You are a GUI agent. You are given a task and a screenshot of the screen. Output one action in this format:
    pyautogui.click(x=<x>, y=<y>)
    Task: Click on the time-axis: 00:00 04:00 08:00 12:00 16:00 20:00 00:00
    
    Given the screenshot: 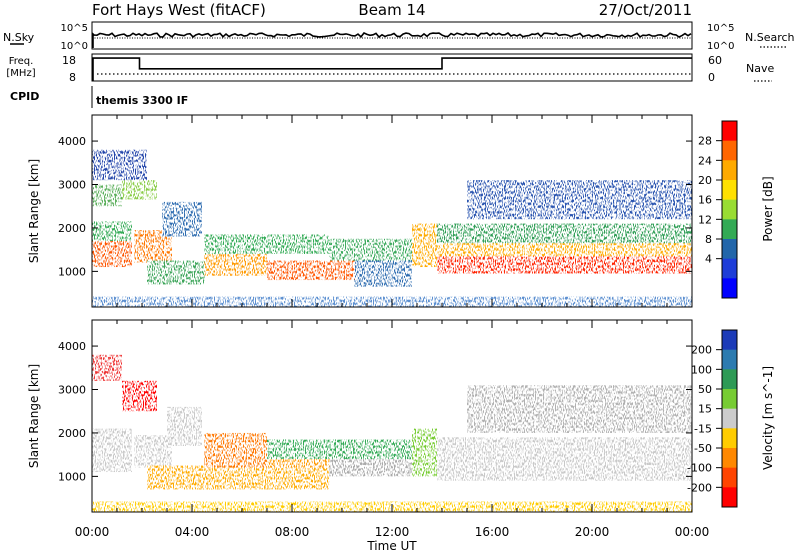 What is the action you would take?
    pyautogui.click(x=392, y=532)
    